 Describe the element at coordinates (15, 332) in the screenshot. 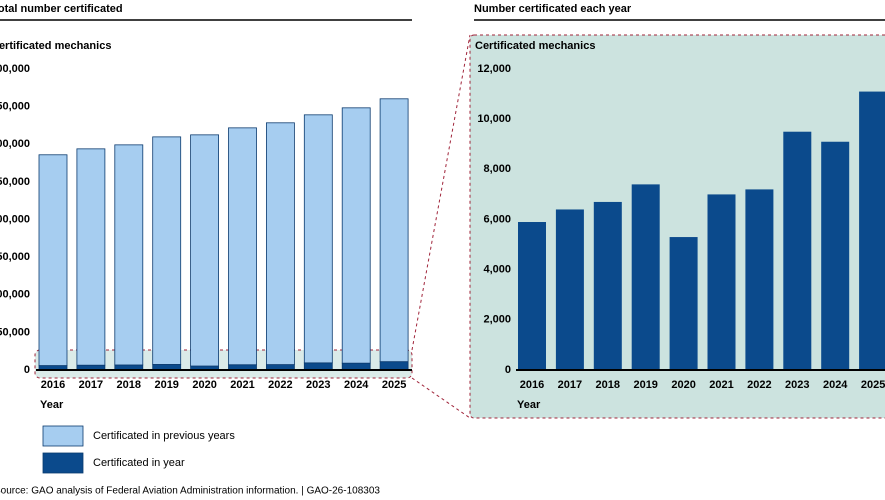

I see `y-tick-label: 50,000` at that location.